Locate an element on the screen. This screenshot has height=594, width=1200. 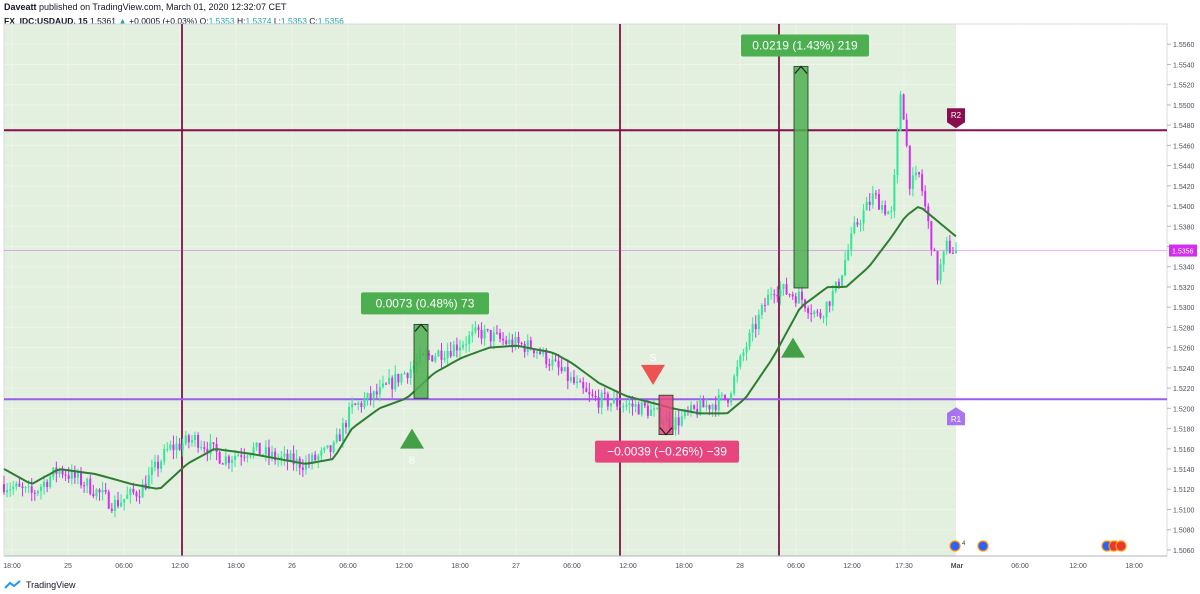
measure-tool: 0.0219 (1.43%) 219 is located at coordinates (805, 161).